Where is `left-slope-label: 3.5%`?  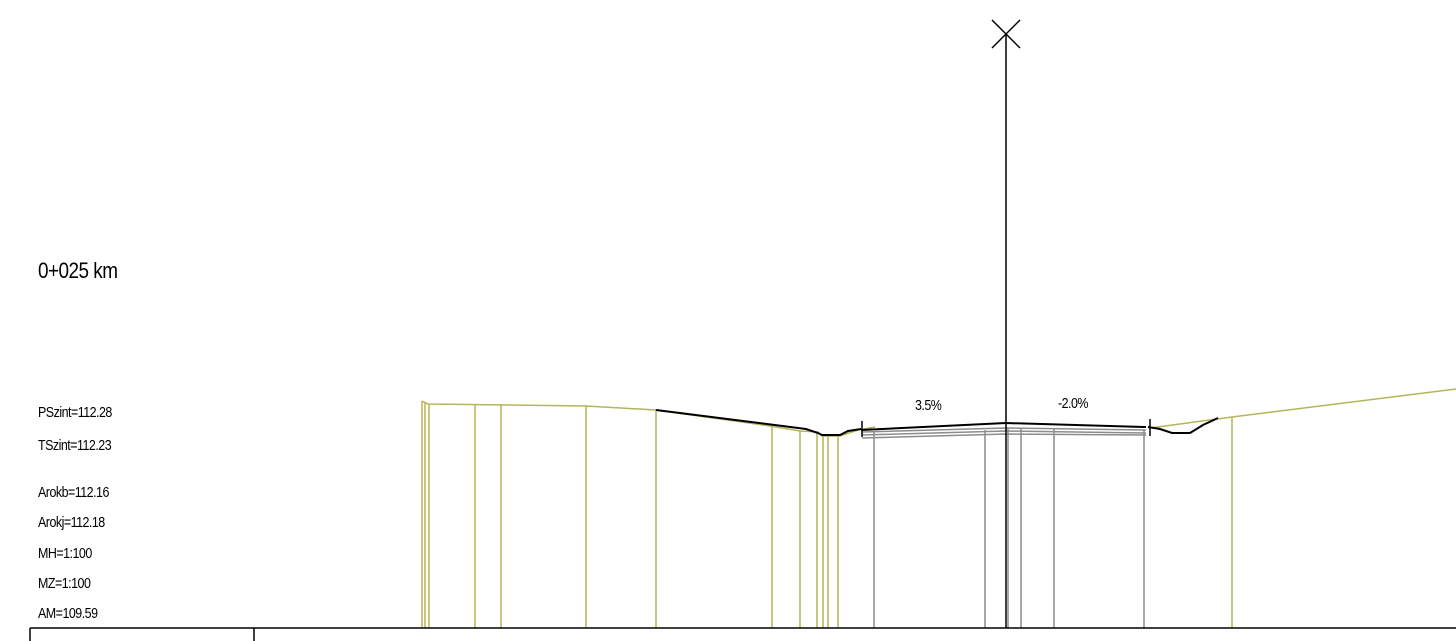
left-slope-label: 3.5% is located at coordinates (928, 406).